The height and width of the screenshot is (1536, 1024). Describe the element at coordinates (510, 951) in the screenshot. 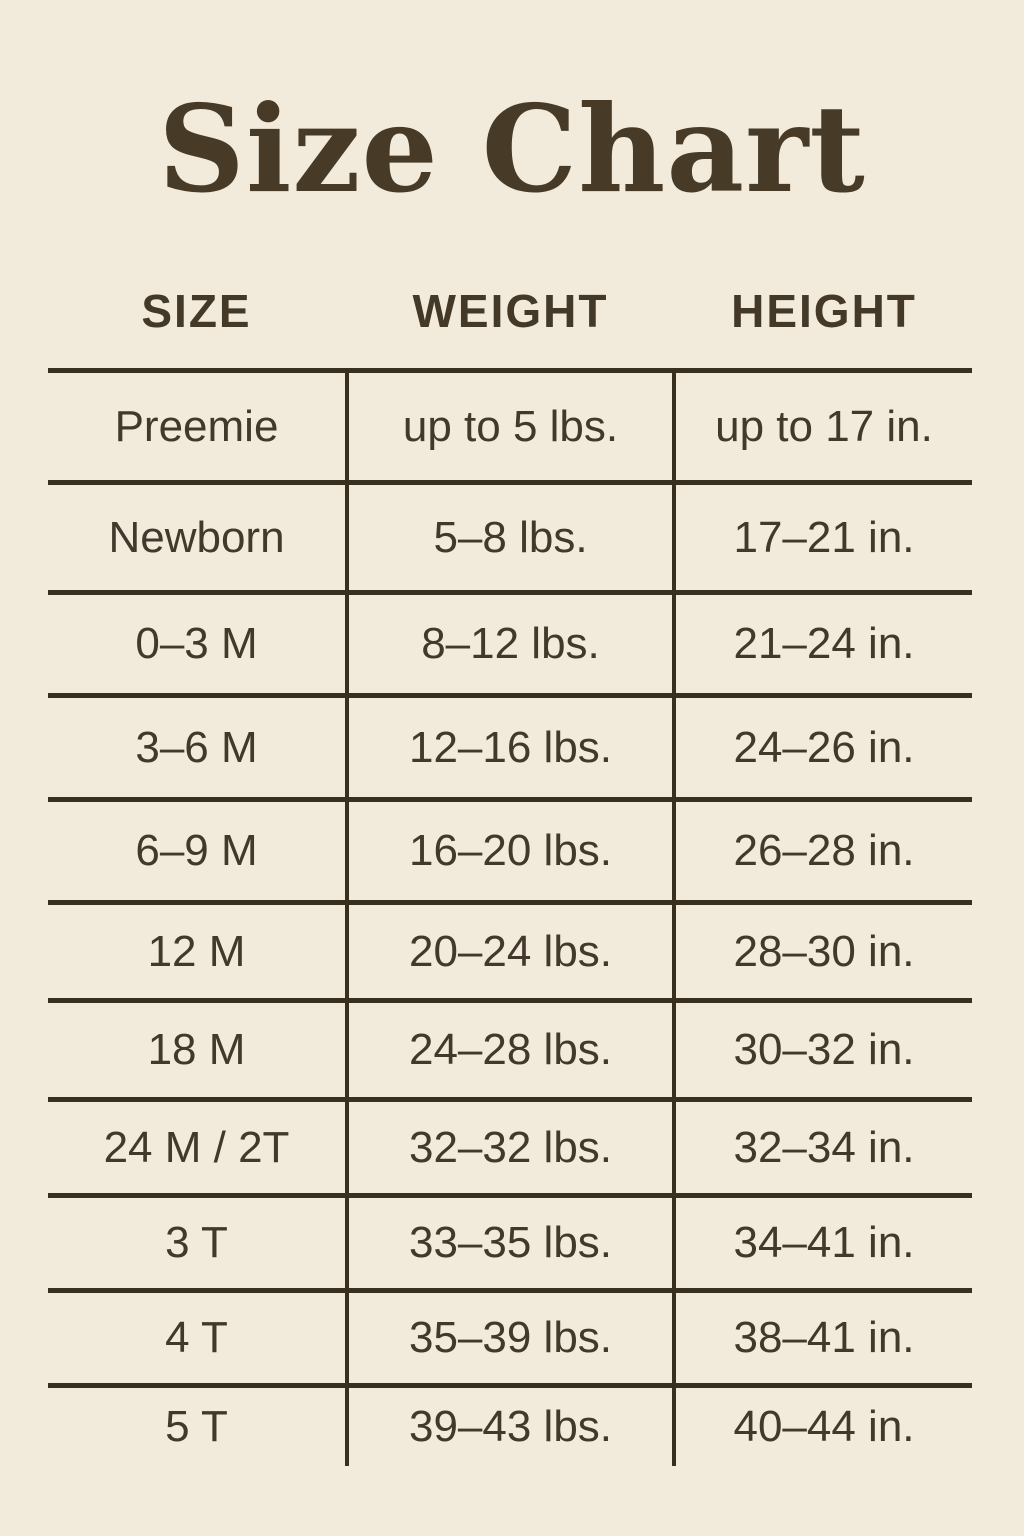

I see `weight-cell: 20–24 lbs.` at that location.